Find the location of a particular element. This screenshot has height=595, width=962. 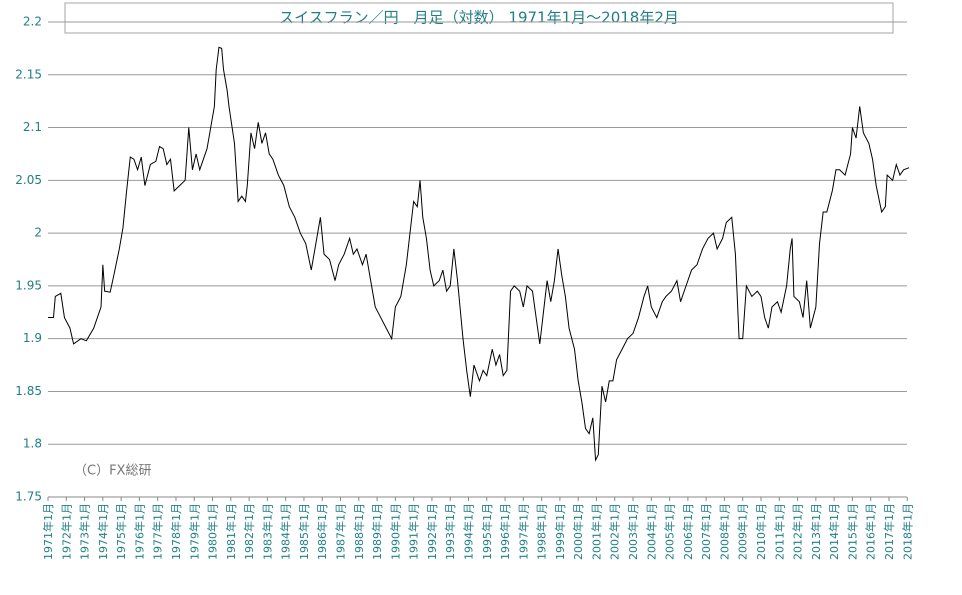

x-tick-label: 1992年1月 is located at coordinates (432, 531).